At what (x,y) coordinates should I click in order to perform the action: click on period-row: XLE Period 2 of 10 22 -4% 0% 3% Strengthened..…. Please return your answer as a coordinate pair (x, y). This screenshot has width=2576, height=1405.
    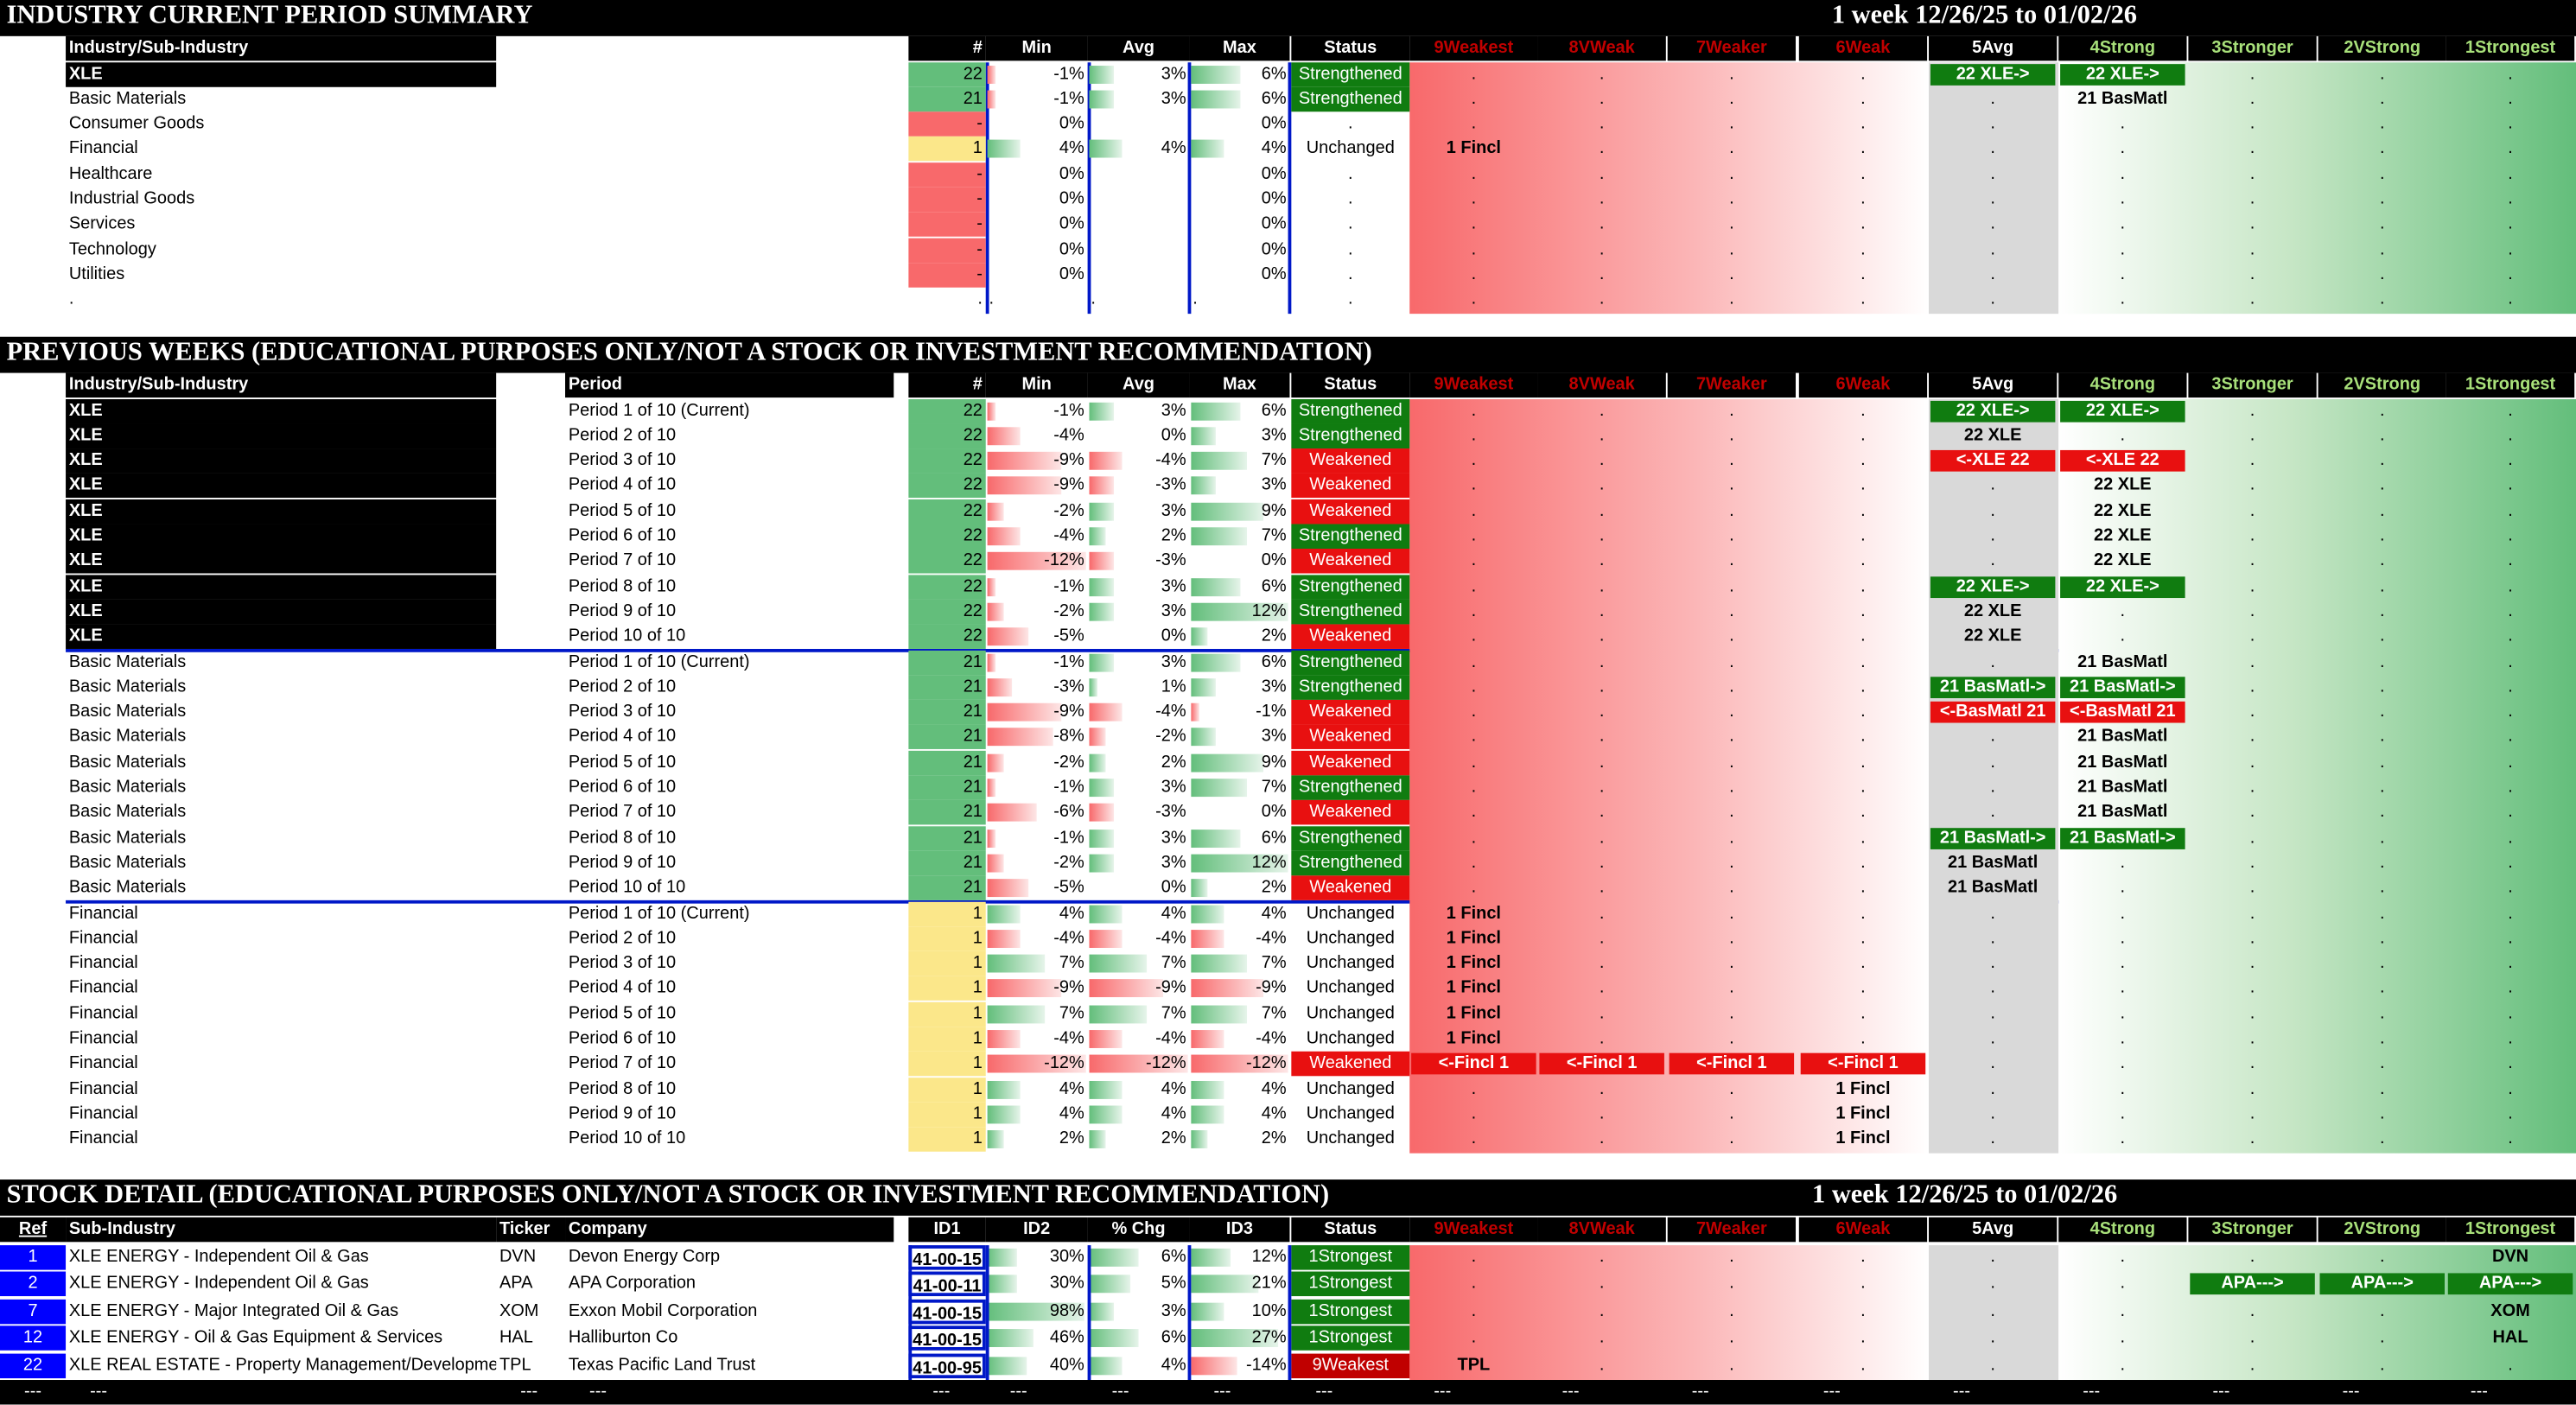
    Looking at the image, I should click on (1288, 435).